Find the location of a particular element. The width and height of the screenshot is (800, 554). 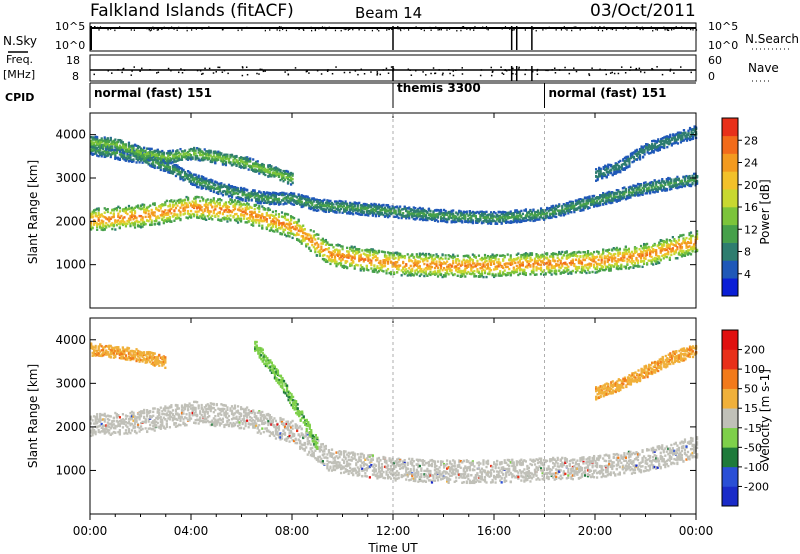

nave-label: Nave is located at coordinates (763, 68).